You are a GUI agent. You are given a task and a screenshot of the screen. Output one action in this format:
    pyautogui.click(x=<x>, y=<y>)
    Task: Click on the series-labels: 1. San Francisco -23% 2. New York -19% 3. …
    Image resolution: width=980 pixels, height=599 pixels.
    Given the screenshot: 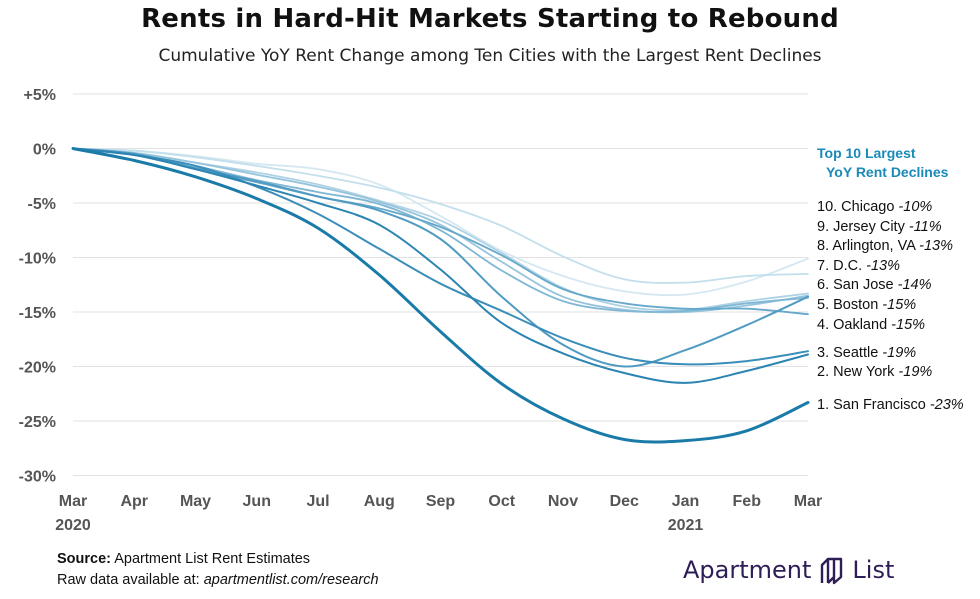 What is the action you would take?
    pyautogui.click(x=890, y=306)
    